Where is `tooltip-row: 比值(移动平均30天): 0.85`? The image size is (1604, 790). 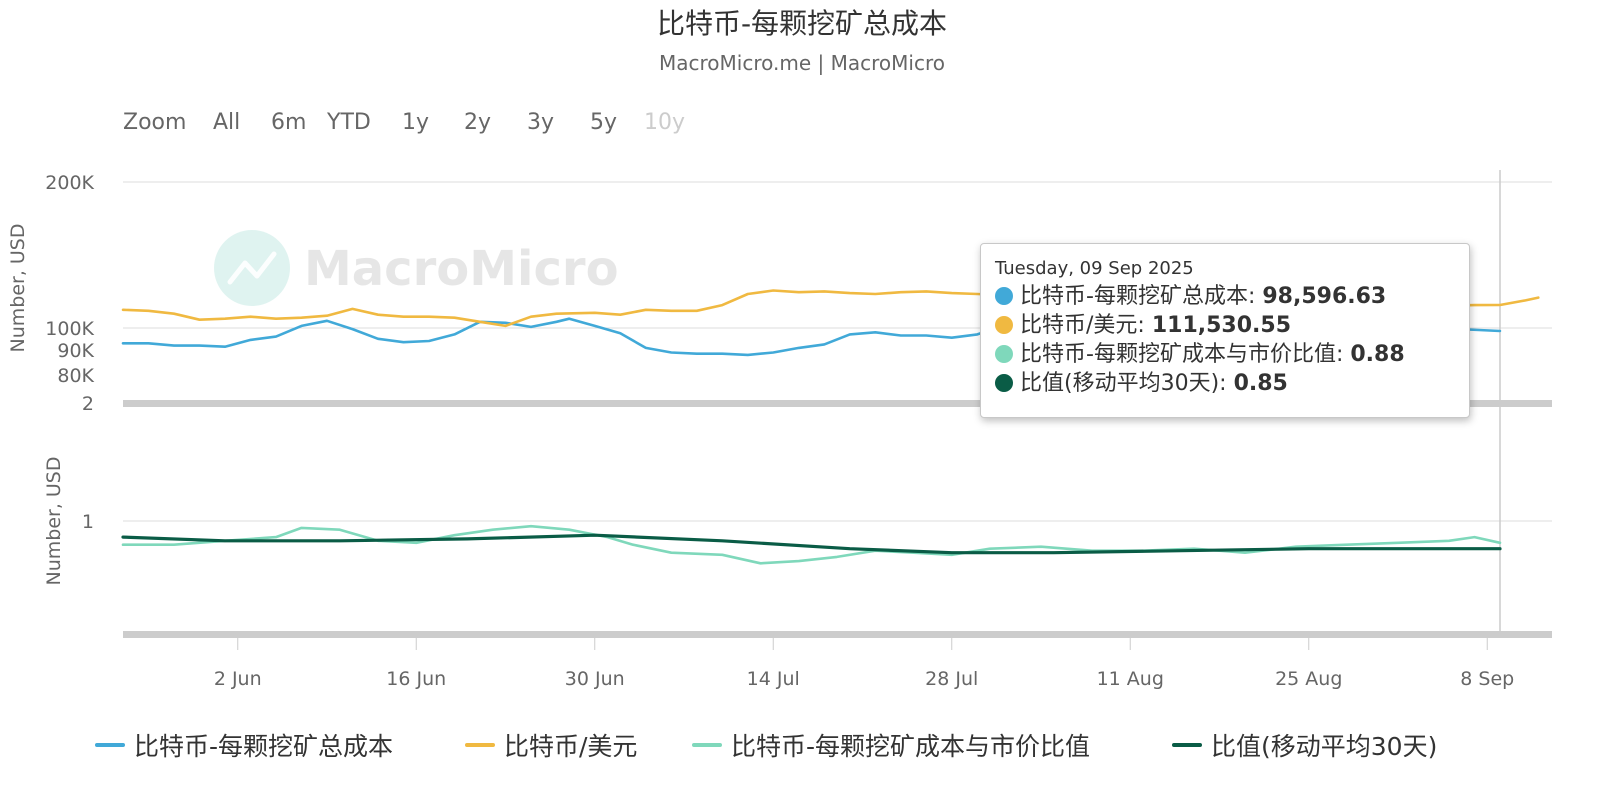 tooltip-row: 比值(移动平均30天): 0.85 is located at coordinates (1225, 383).